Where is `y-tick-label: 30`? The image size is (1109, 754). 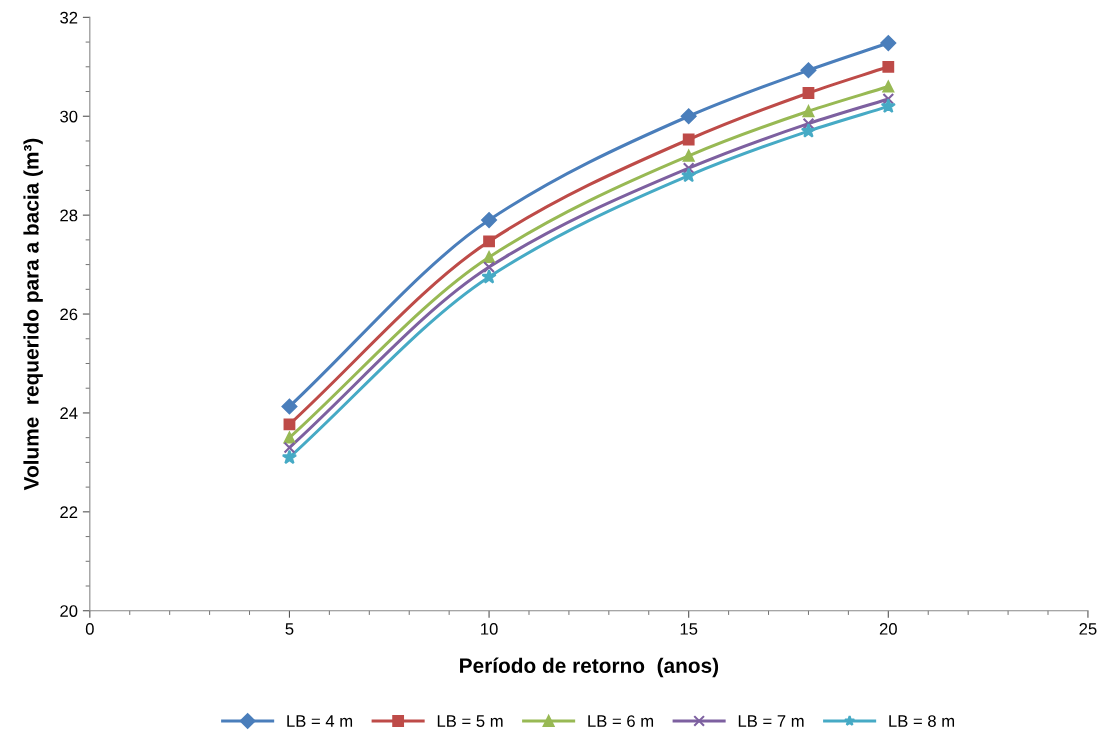
y-tick-label: 30 is located at coordinates (69, 116).